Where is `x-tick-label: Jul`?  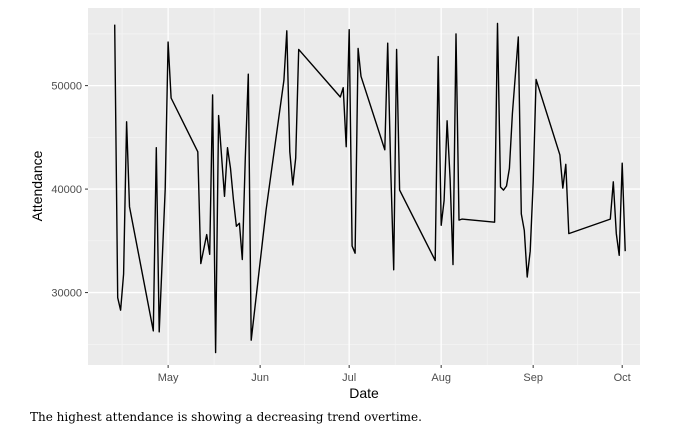
x-tick-label: Jul is located at coordinates (349, 378).